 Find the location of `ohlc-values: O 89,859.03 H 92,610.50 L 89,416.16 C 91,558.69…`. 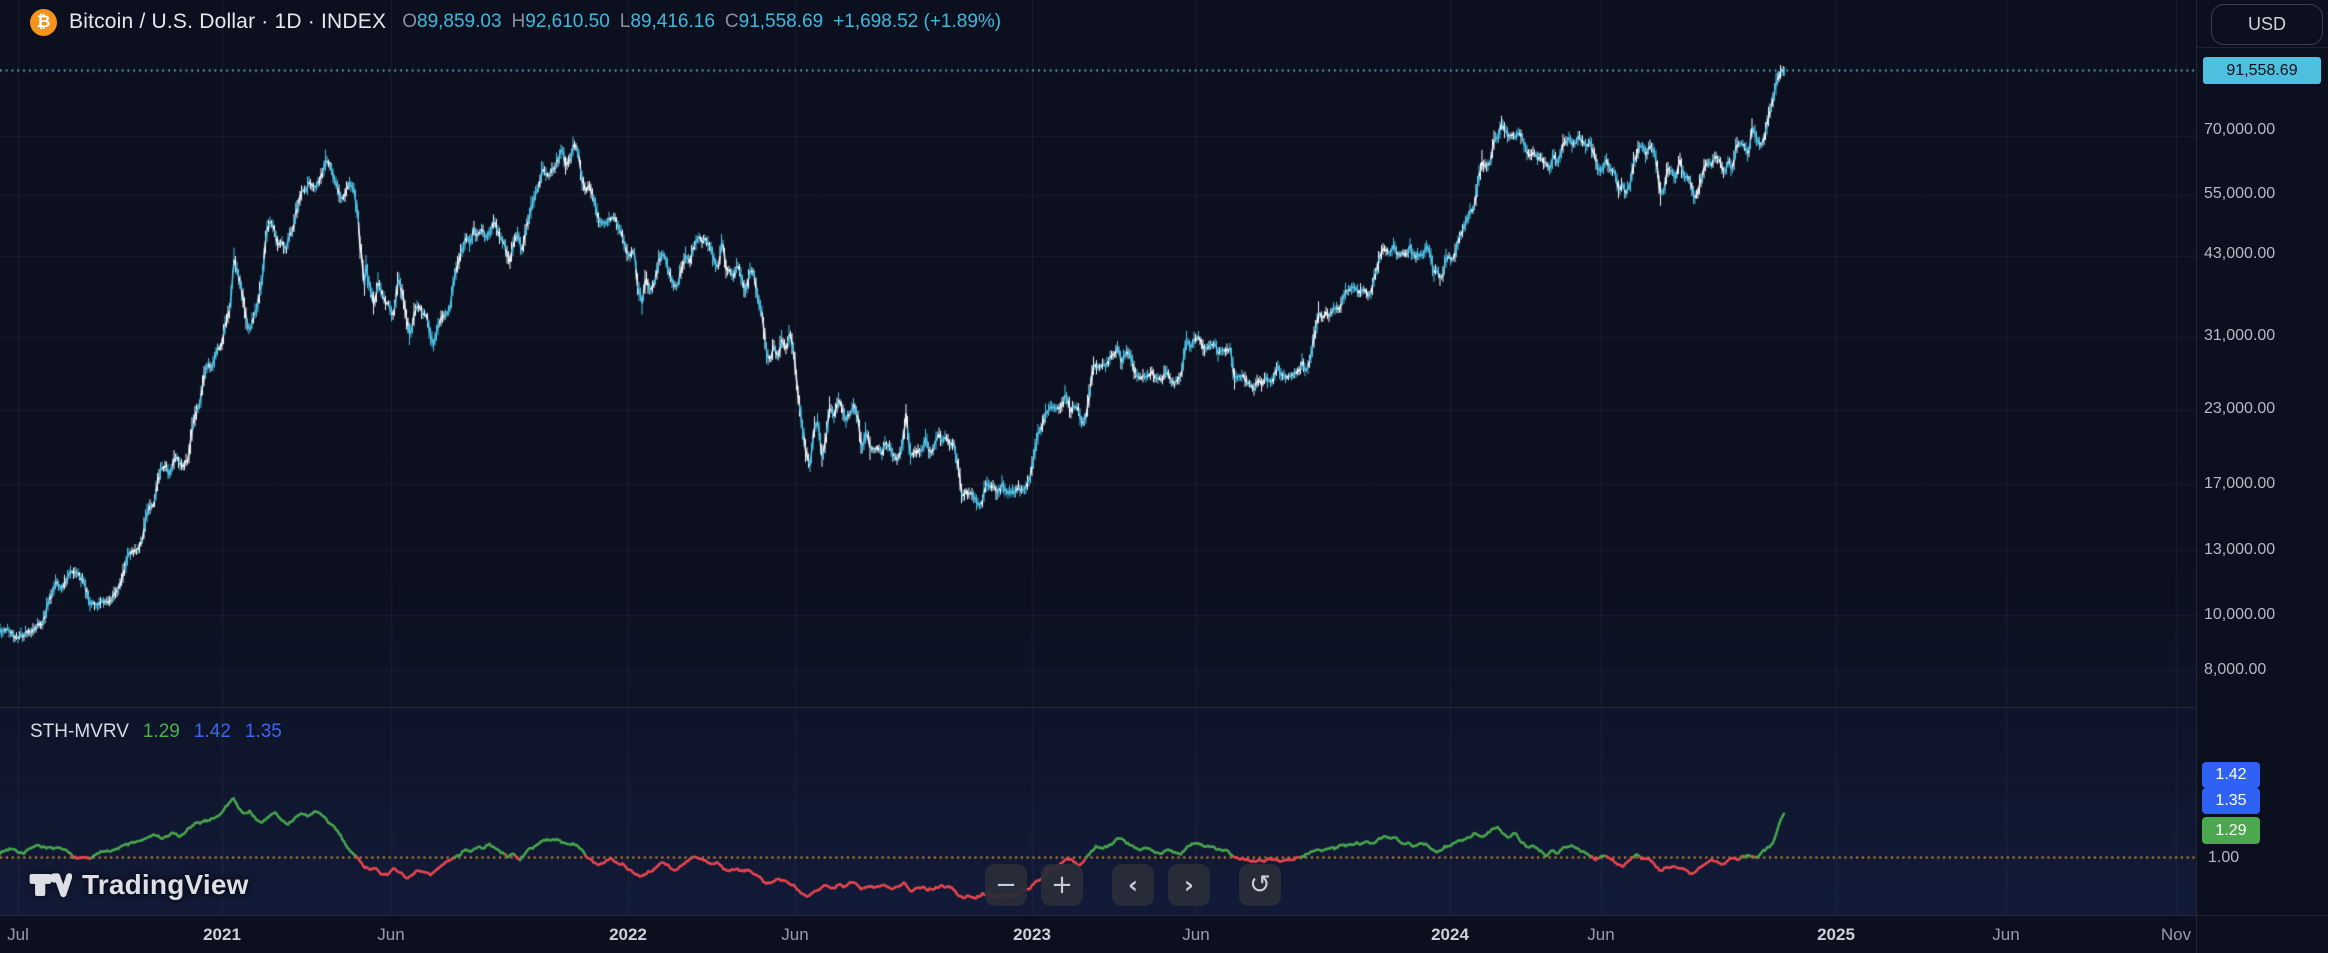

ohlc-values: O 89,859.03 H 92,610.50 L 89,416.16 C 91,558.69… is located at coordinates (701, 22).